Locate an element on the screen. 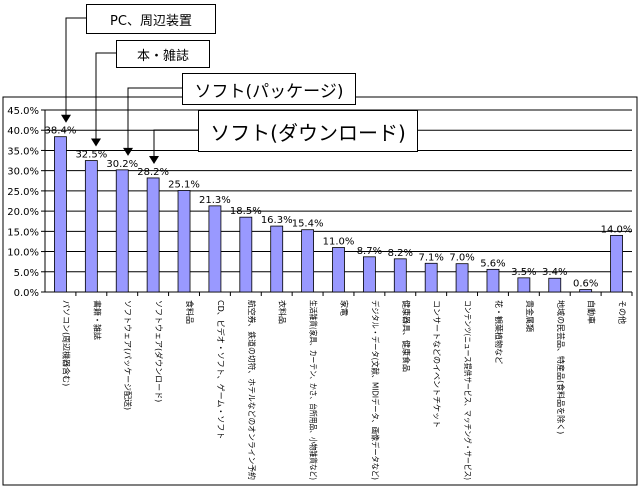 The height and width of the screenshot is (492, 643). data-label: 32.5% is located at coordinates (91, 155).